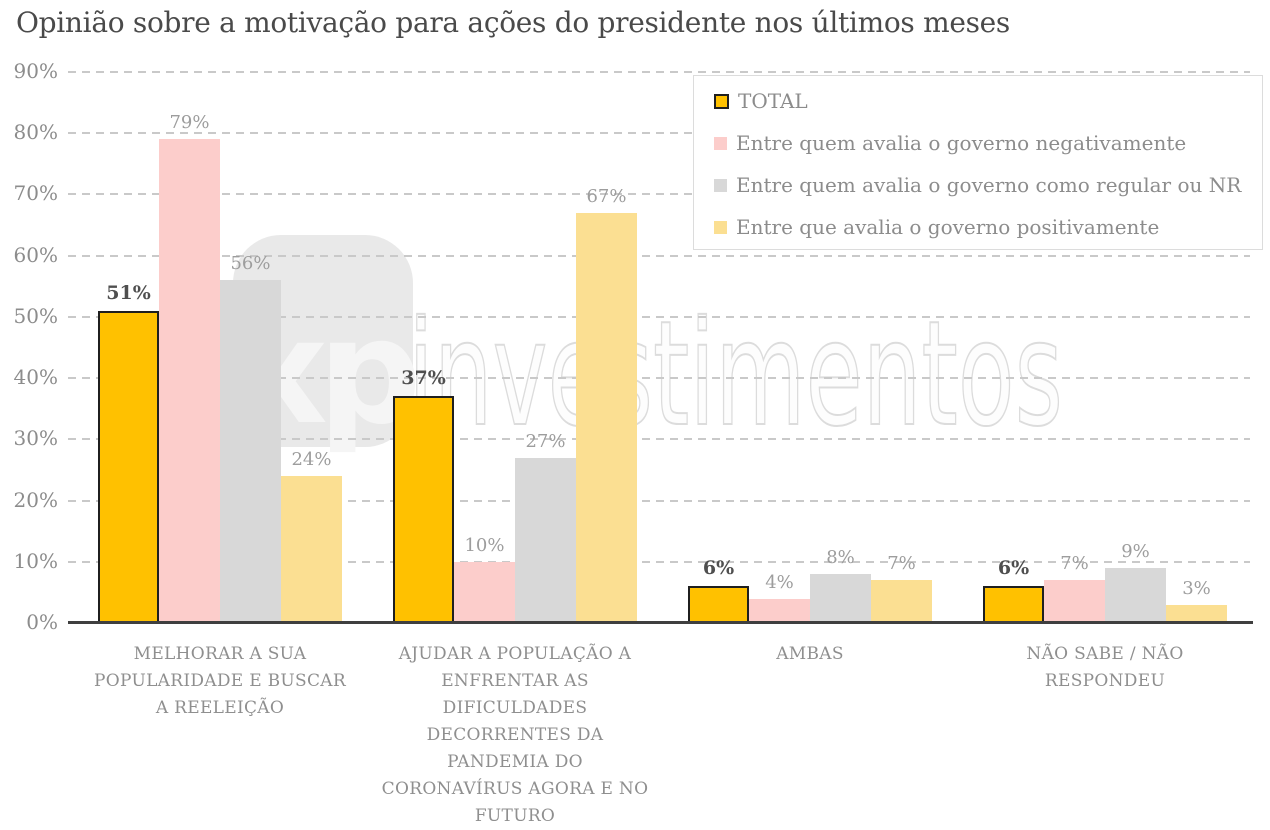 This screenshot has height=830, width=1270. What do you see at coordinates (35, 71) in the screenshot?
I see `ytick-label: 90%` at bounding box center [35, 71].